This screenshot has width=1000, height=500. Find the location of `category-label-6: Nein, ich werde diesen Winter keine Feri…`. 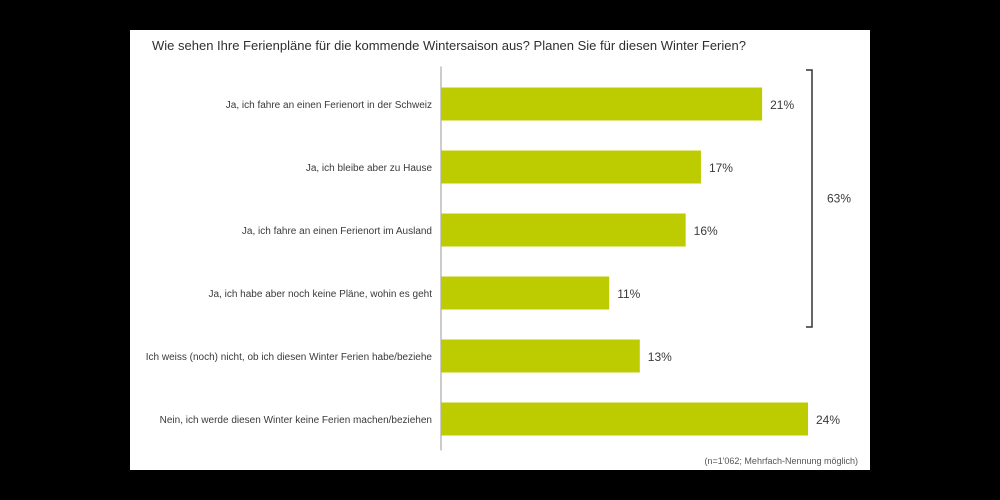

category-label-6: Nein, ich werde diesen Winter keine Feri… is located at coordinates (296, 420).